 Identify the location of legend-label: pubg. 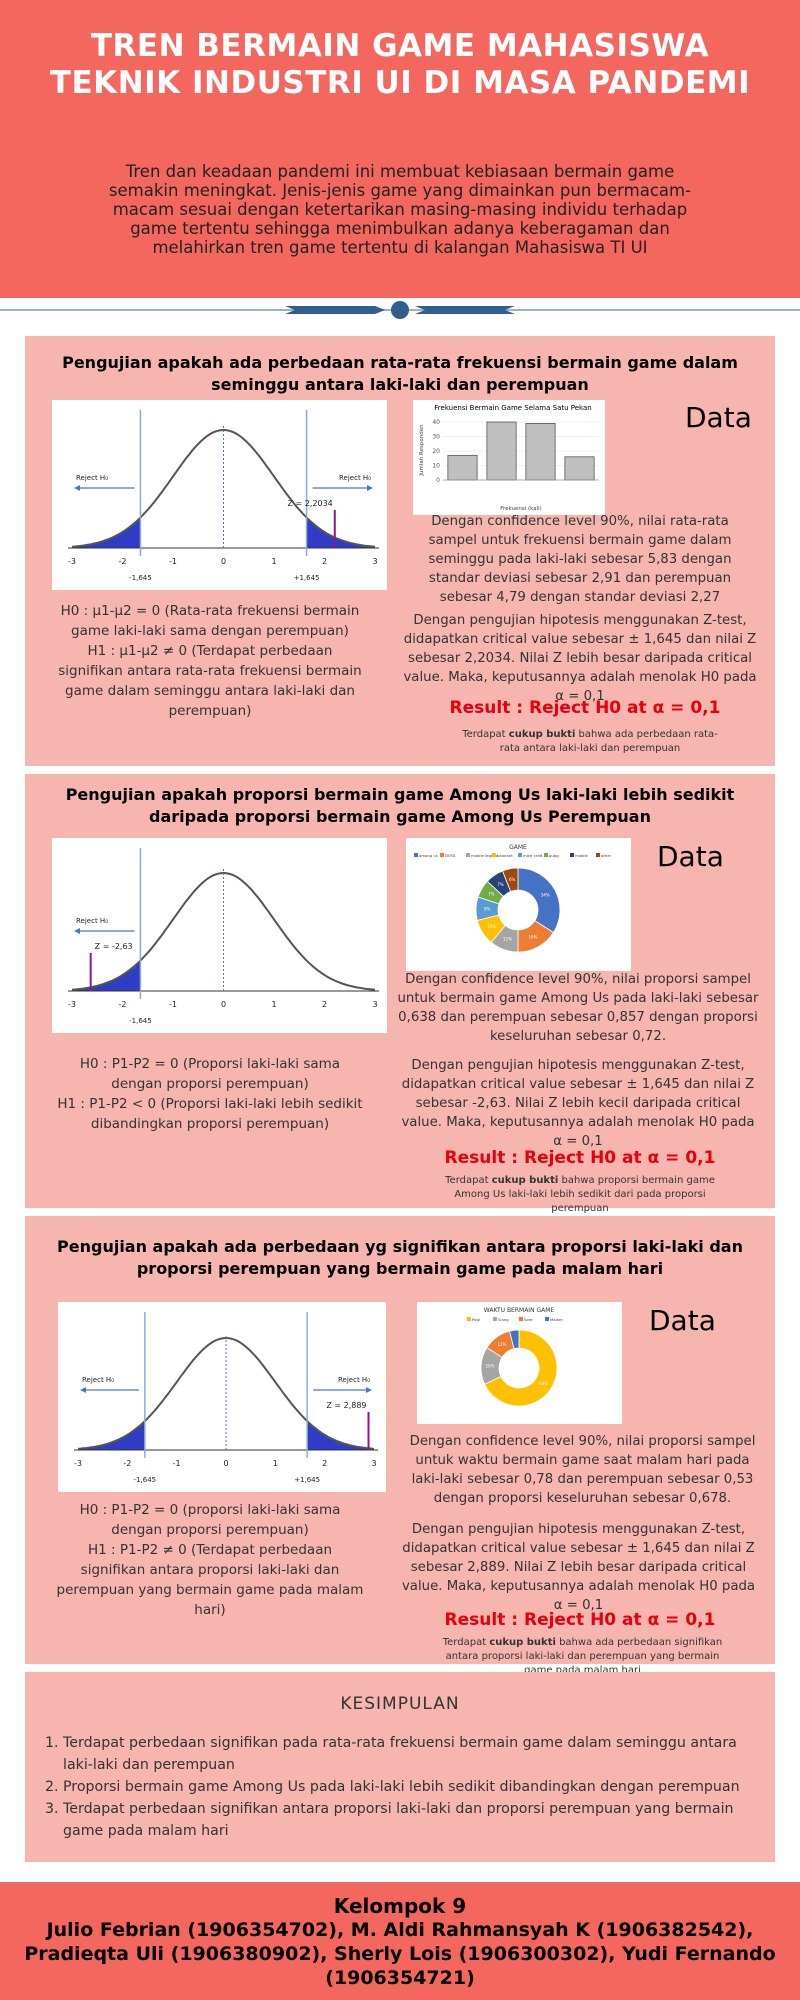
(554, 855).